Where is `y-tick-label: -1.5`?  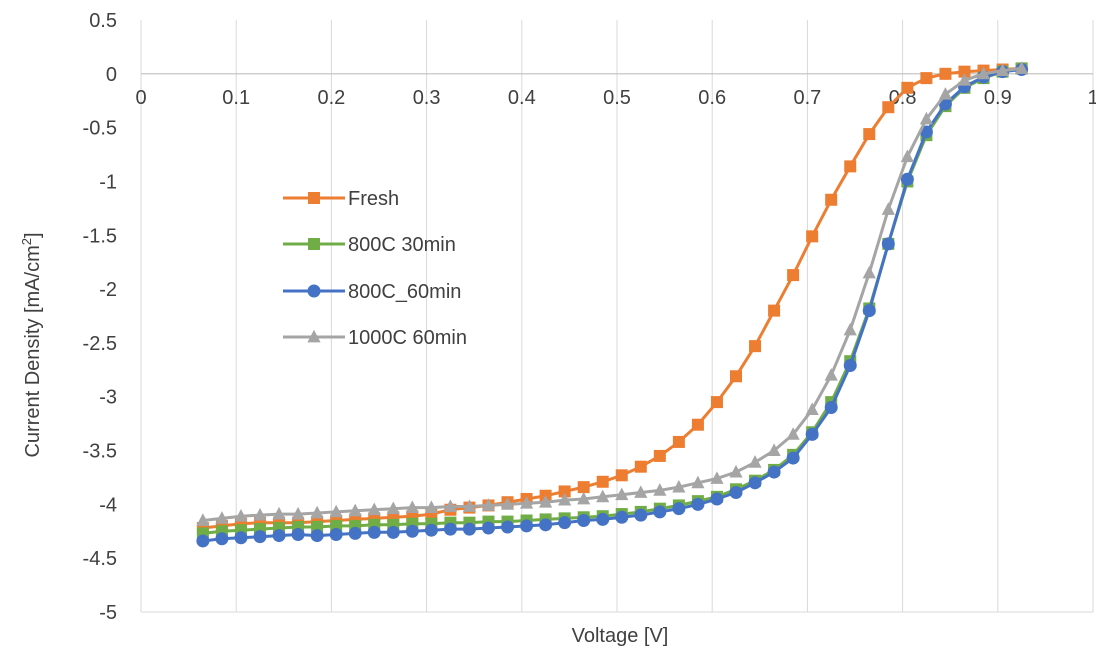
y-tick-label: -1.5 is located at coordinates (100, 236).